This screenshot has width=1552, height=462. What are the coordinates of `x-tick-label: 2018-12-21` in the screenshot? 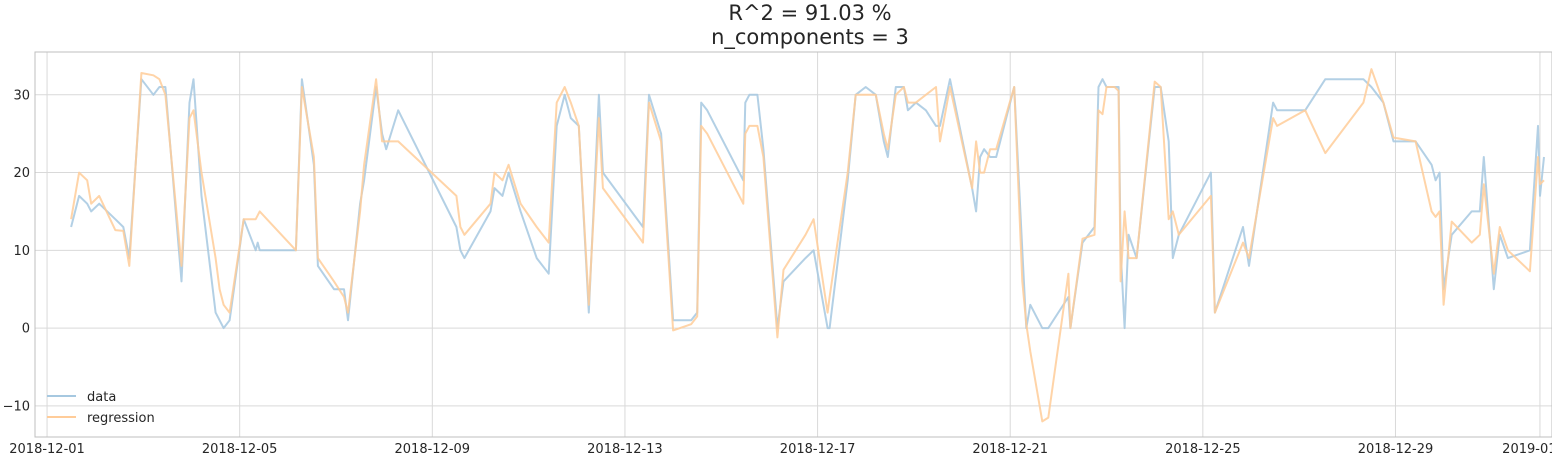 It's located at (1010, 449).